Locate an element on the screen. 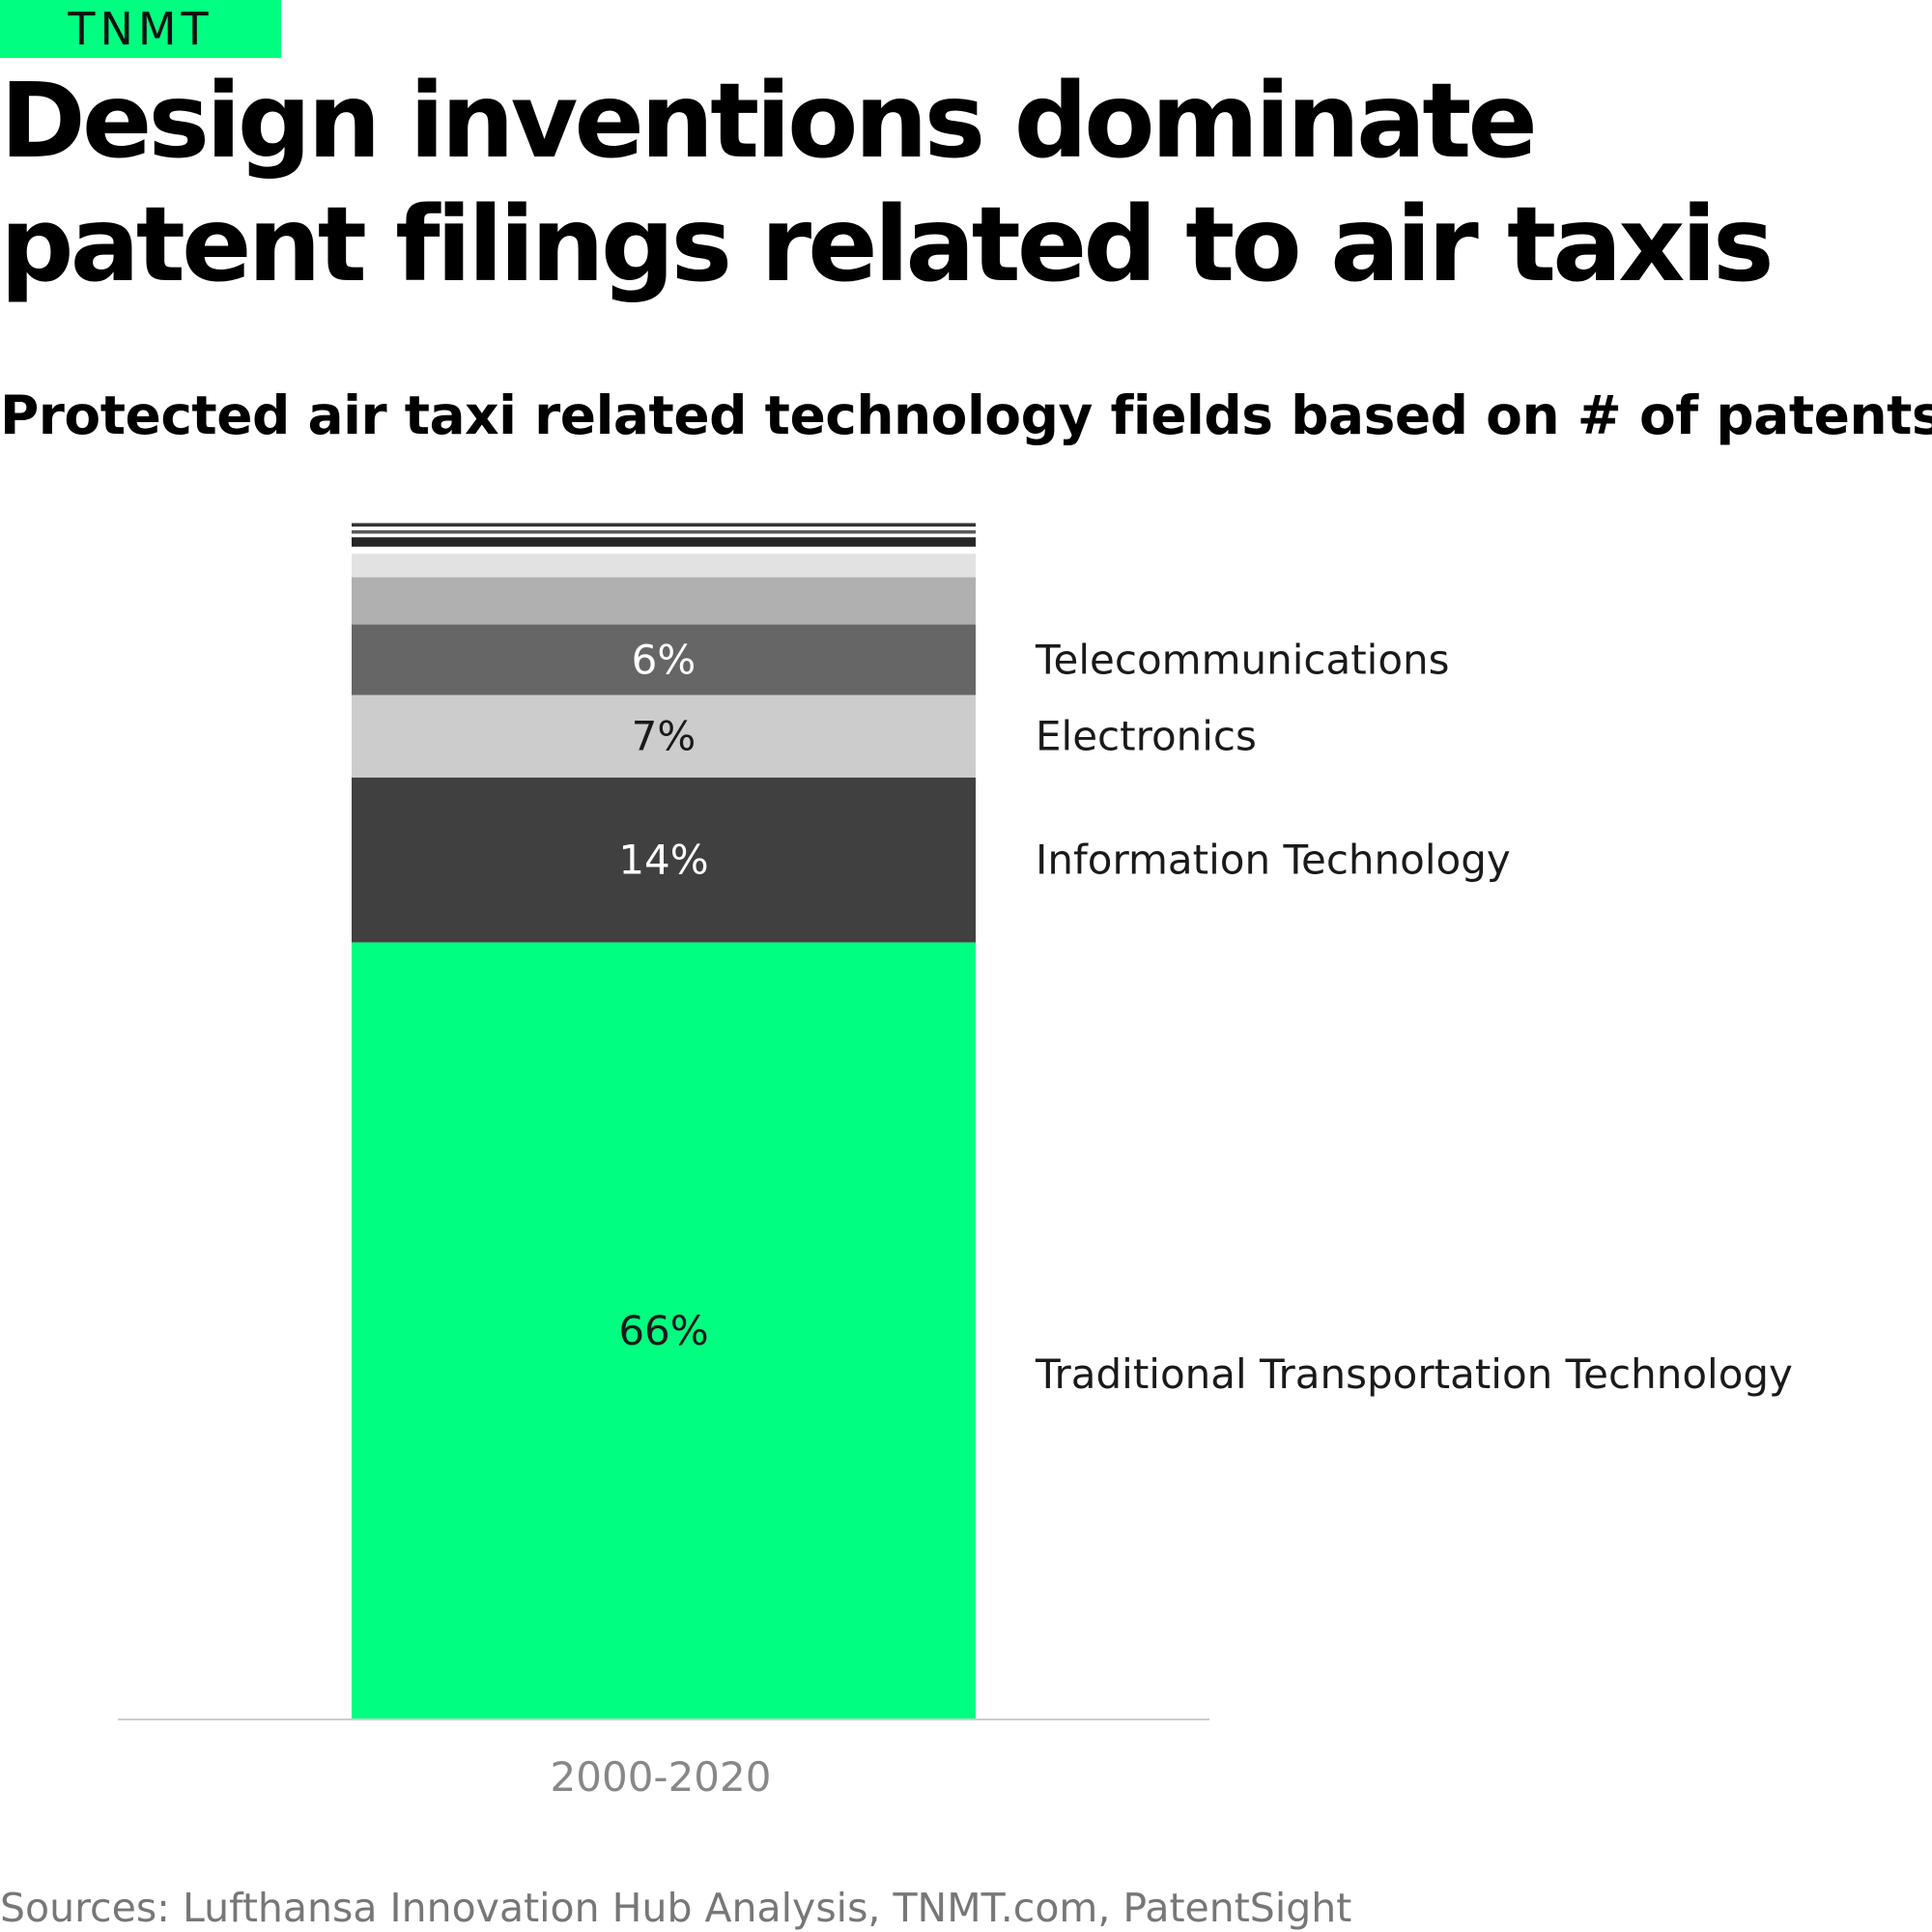  bar-segment-telecommunications is located at coordinates (664, 660).